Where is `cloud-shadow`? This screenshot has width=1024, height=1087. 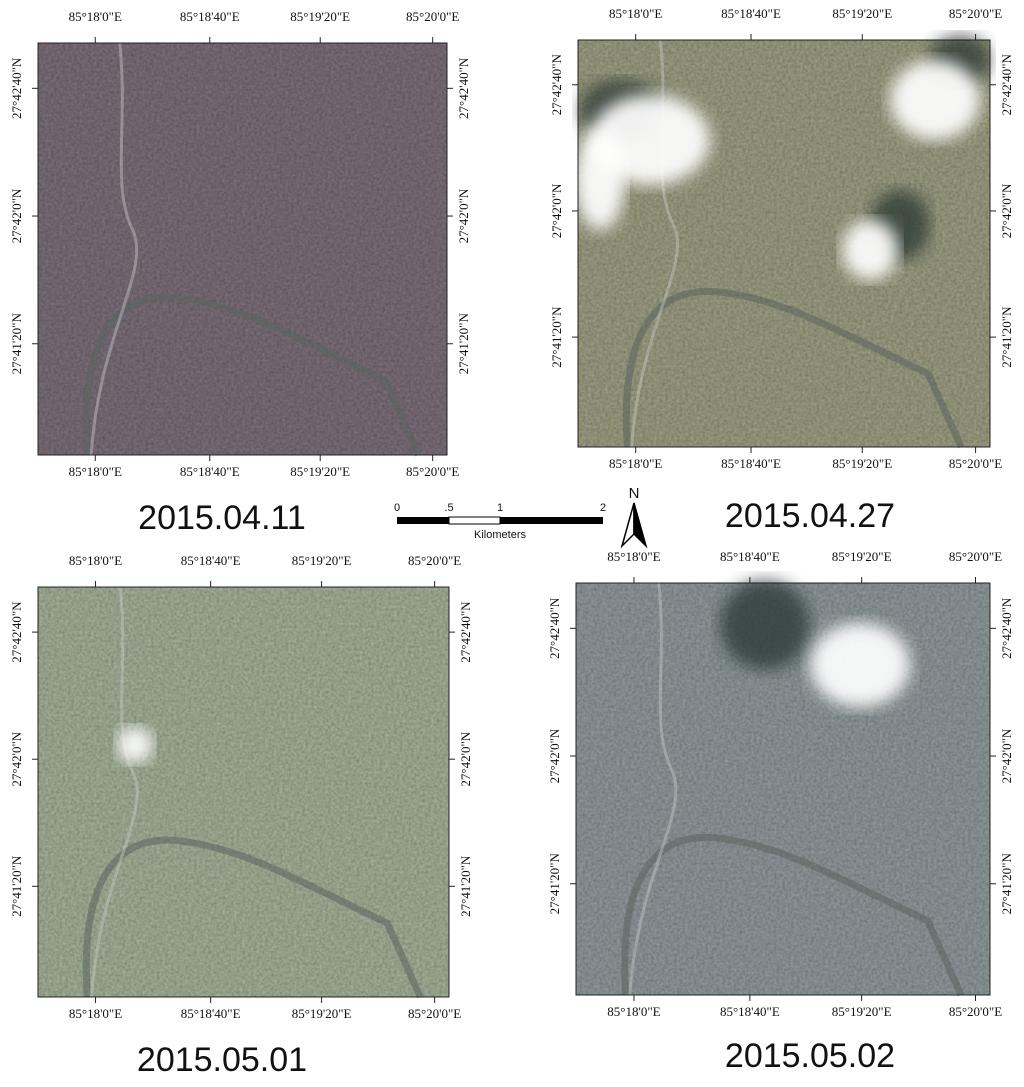
cloud-shadow is located at coordinates (765, 625).